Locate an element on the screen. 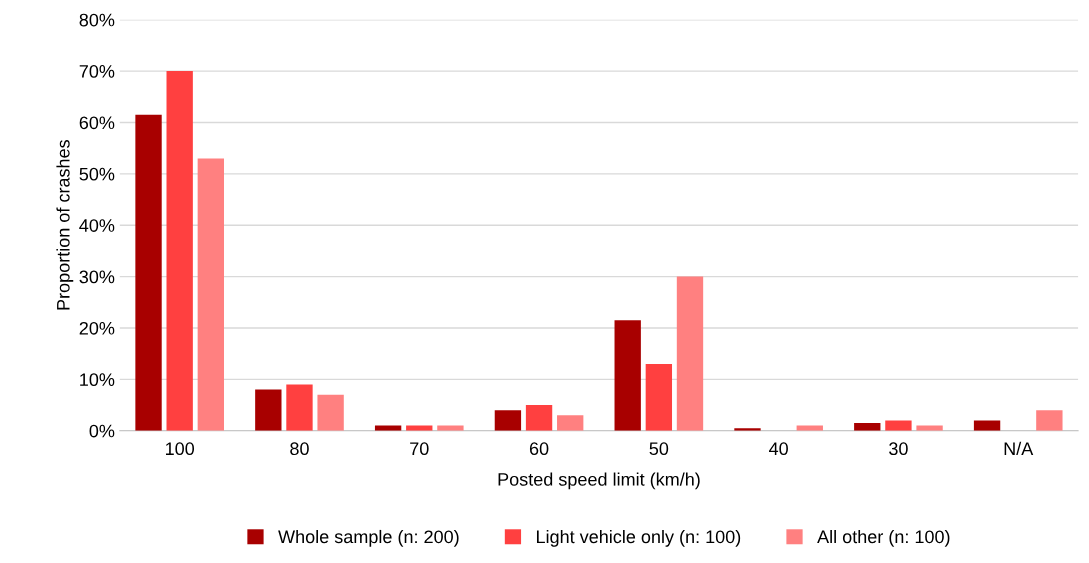 The height and width of the screenshot is (563, 1089). y-tick-label: 40% is located at coordinates (97, 225).